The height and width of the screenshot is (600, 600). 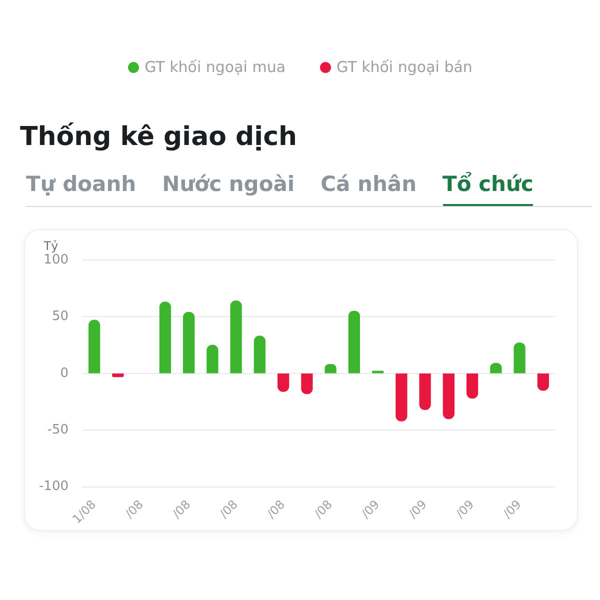 What do you see at coordinates (228, 185) in the screenshot?
I see `text: Nước ngoài` at bounding box center [228, 185].